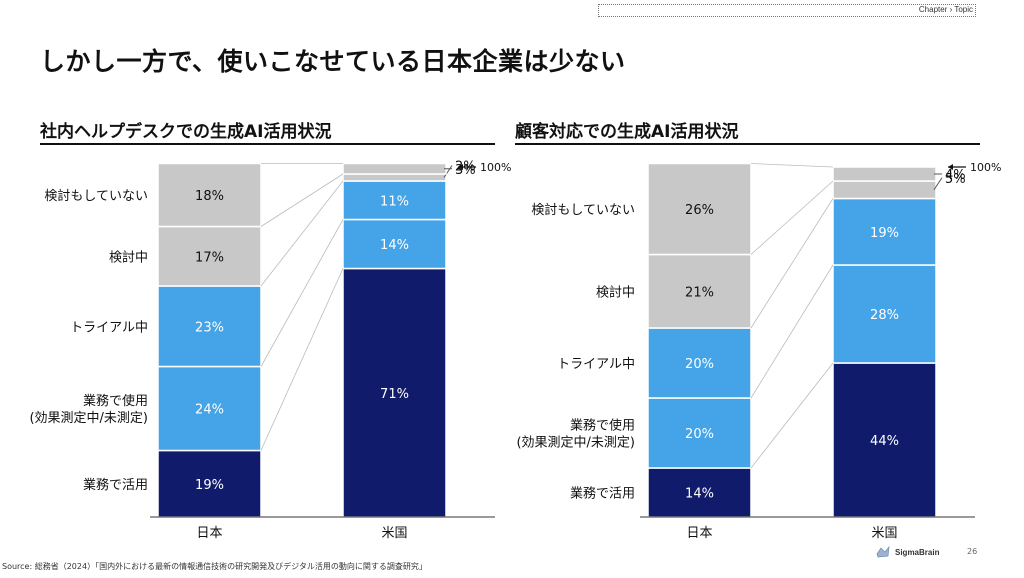 This screenshot has width=1024, height=578. What do you see at coordinates (333, 61) in the screenshot?
I see `page-title: しかし一方で、使いこなせている日本企業は少ない` at bounding box center [333, 61].